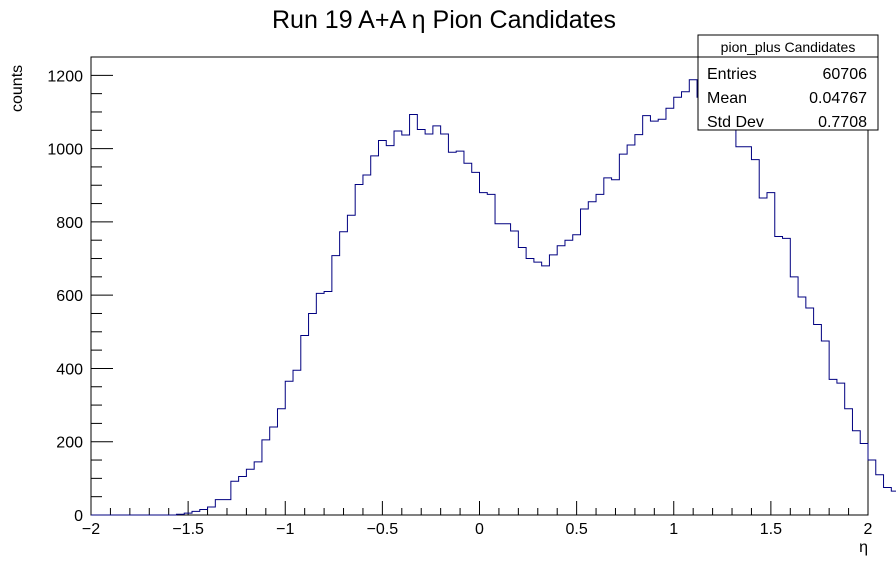  What do you see at coordinates (65, 150) in the screenshot?
I see `y-tick-label: 1000` at bounding box center [65, 150].